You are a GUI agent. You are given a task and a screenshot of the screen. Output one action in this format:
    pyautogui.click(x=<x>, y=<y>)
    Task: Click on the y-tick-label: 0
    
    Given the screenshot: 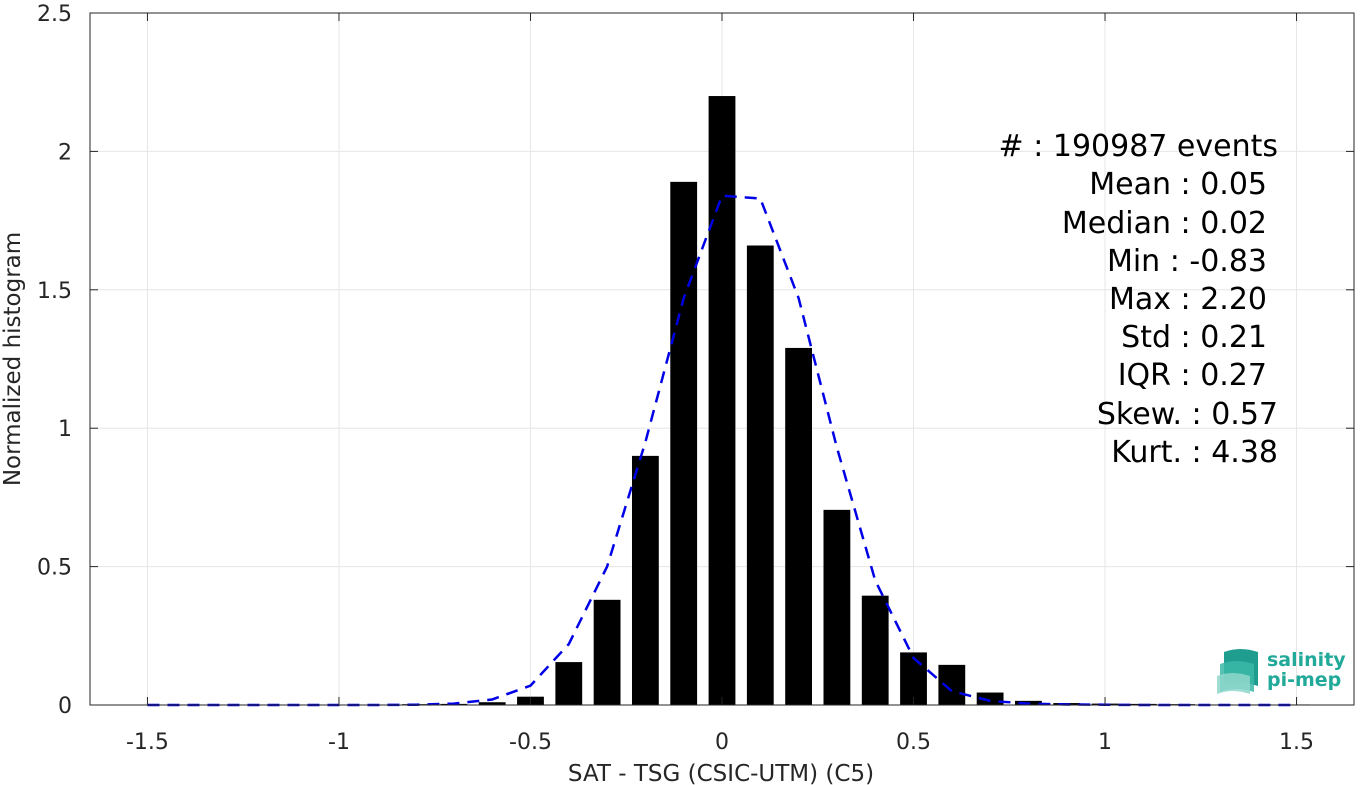 What is the action you would take?
    pyautogui.click(x=65, y=706)
    